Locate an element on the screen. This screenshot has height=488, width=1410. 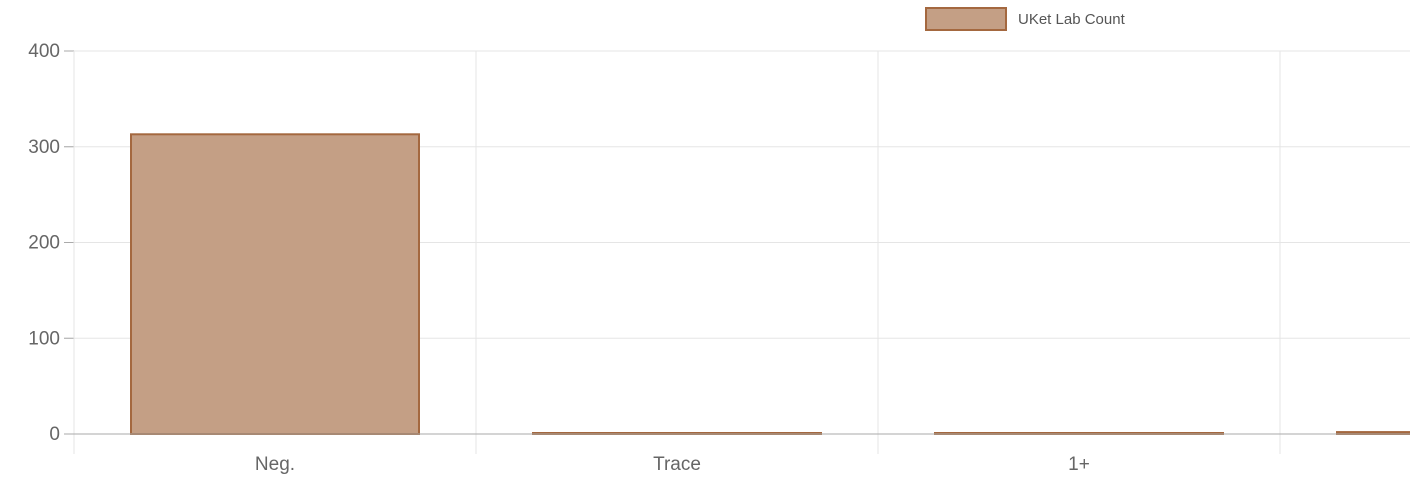
x-tick-label: Trace is located at coordinates (677, 464).